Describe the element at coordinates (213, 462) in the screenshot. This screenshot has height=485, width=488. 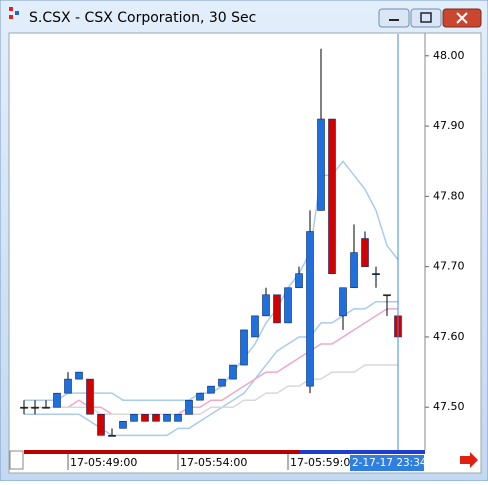
I see `x-tick-label: 17-05:54:00` at that location.